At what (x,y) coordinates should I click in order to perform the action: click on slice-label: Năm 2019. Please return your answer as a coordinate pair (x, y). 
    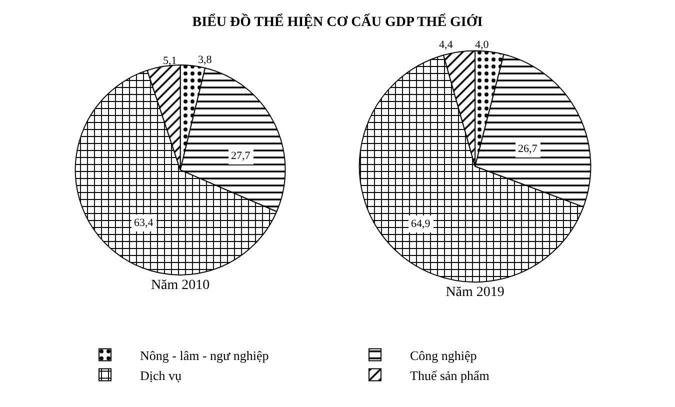
    Looking at the image, I should click on (475, 292).